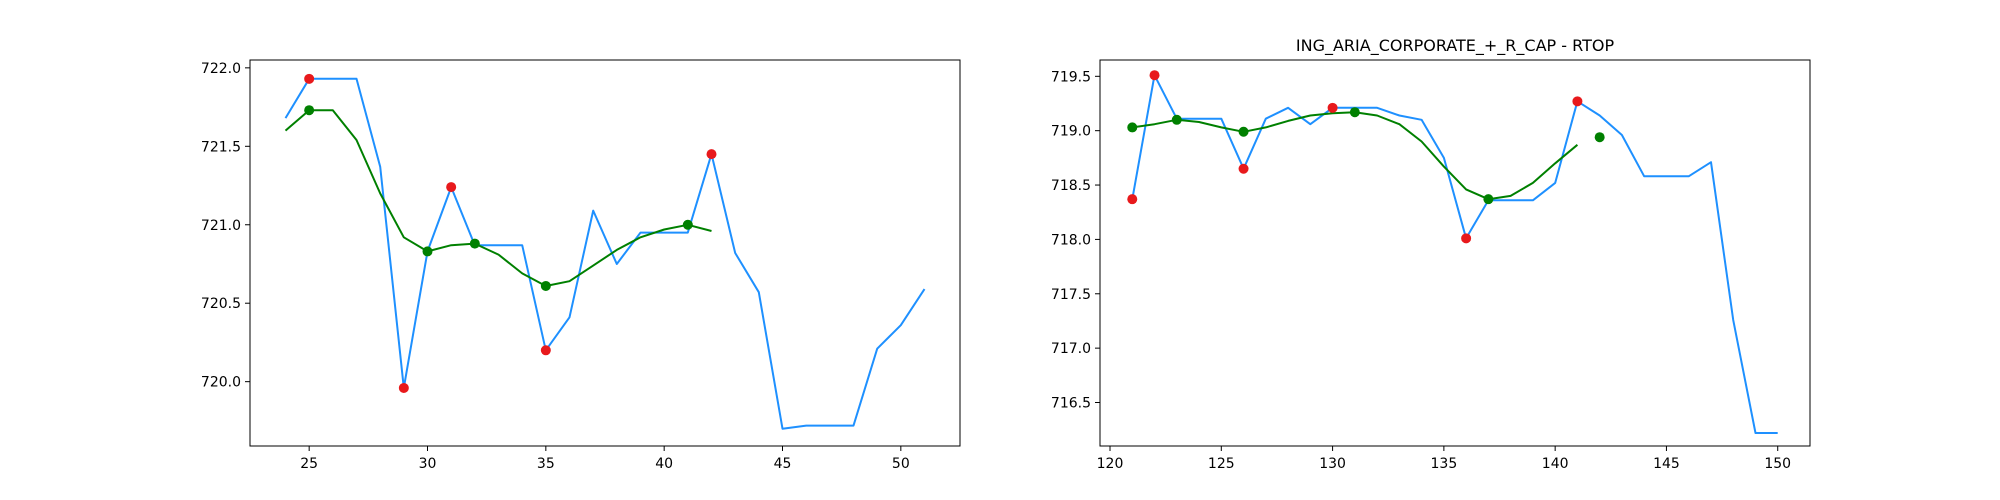 The height and width of the screenshot is (500, 2000). Describe the element at coordinates (1071, 132) in the screenshot. I see `y-tick-label: 719.0` at that location.